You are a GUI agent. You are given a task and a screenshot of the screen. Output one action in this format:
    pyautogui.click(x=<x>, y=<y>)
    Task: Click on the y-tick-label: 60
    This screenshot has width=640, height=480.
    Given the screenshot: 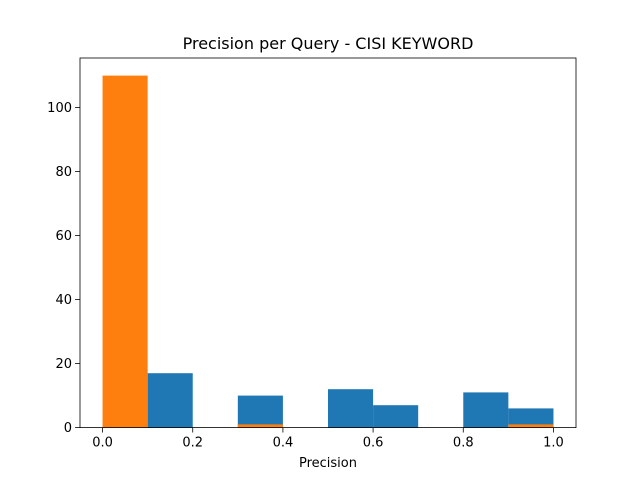 What is the action you would take?
    pyautogui.click(x=63, y=236)
    